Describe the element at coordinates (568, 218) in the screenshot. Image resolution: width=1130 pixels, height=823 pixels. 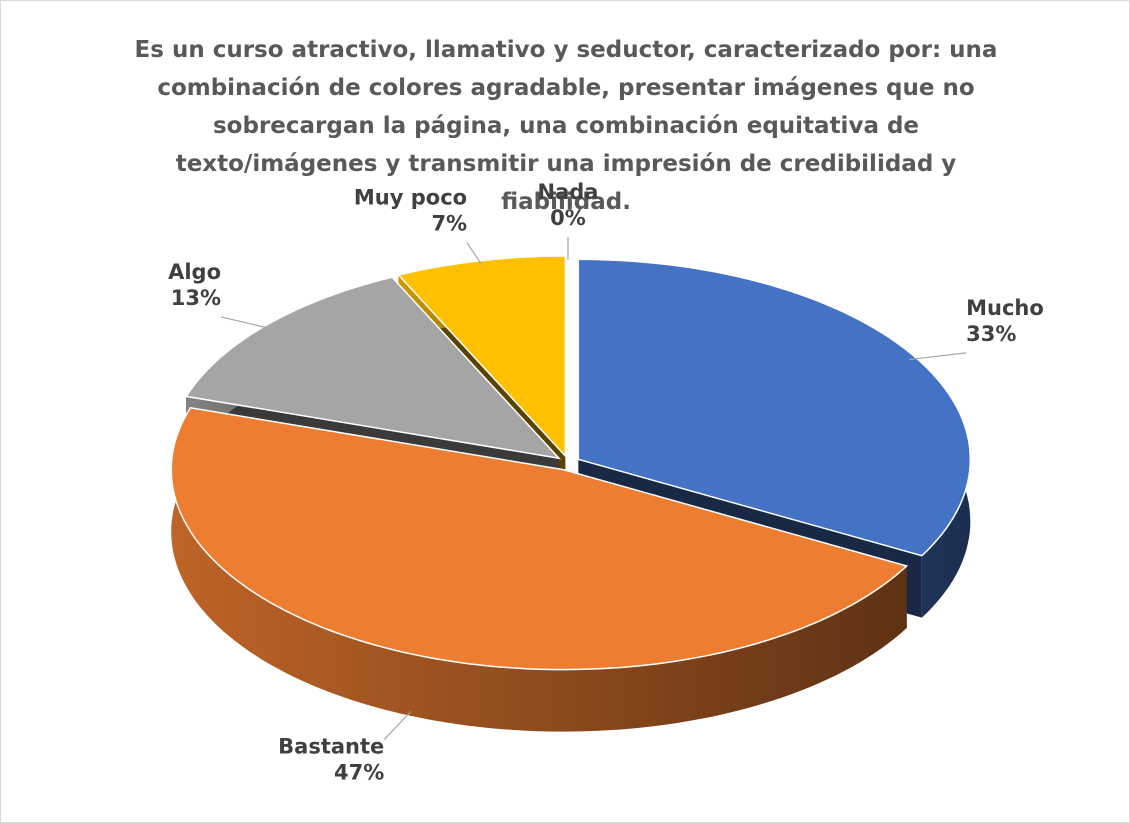
I see `value-label: 0%` at that location.